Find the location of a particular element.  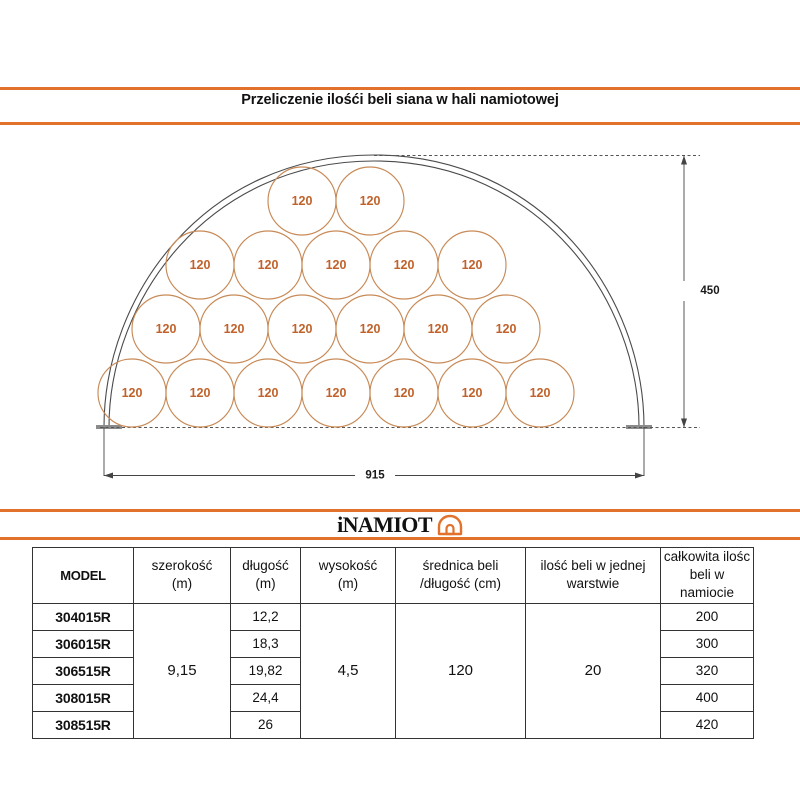

table-header-bales-per-layer-l1: ilość beli w jednej is located at coordinates (593, 566).